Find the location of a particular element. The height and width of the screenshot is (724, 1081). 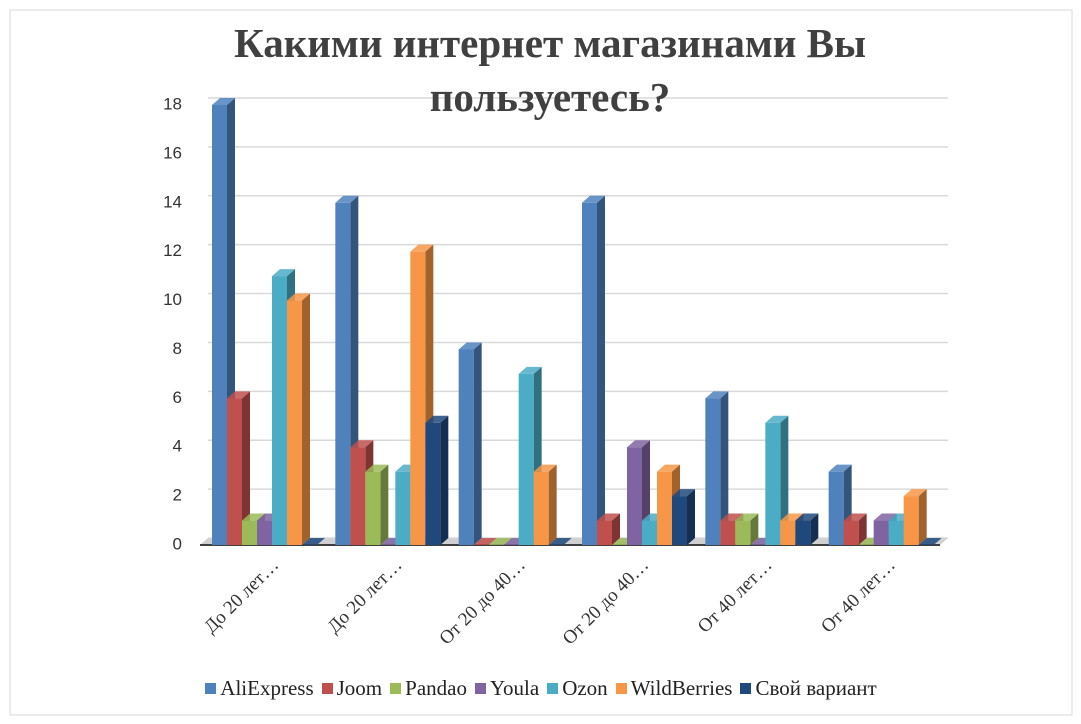

y-tick-label: 4 is located at coordinates (177, 446).